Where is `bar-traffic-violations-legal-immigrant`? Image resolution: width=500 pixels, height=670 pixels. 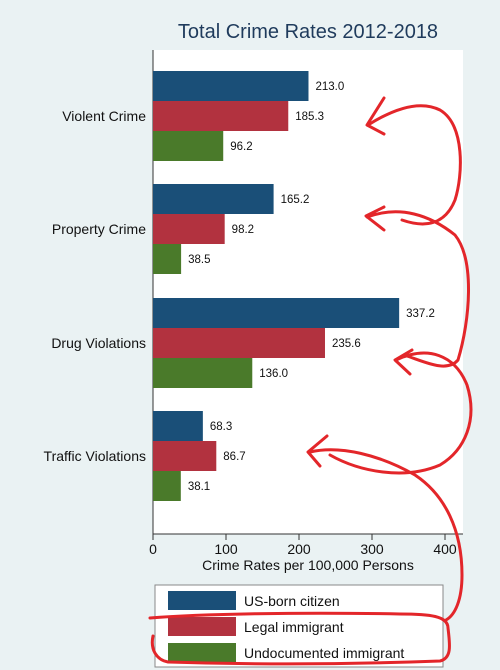 bar-traffic-violations-legal-immigrant is located at coordinates (185, 456).